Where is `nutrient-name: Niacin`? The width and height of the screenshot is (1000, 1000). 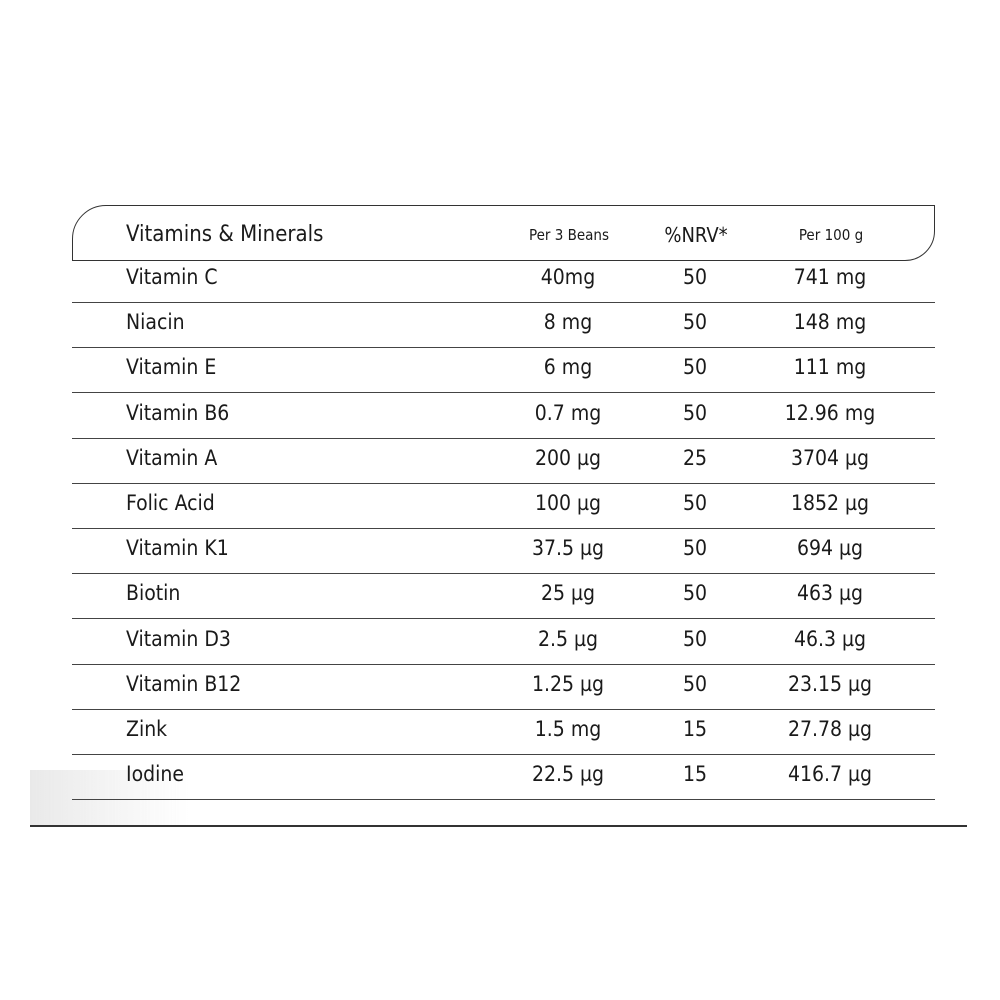 nutrient-name: Niacin is located at coordinates (155, 322).